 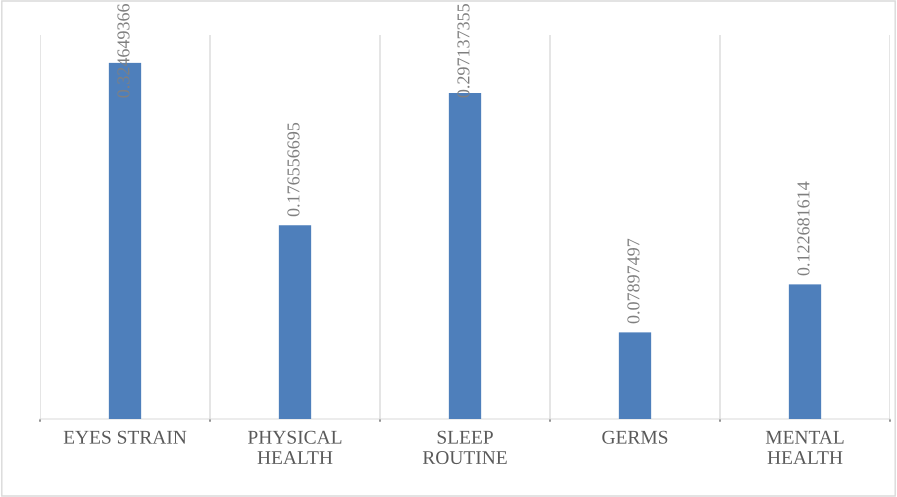 What do you see at coordinates (635, 437) in the screenshot?
I see `x-tick-label: GERMS` at bounding box center [635, 437].